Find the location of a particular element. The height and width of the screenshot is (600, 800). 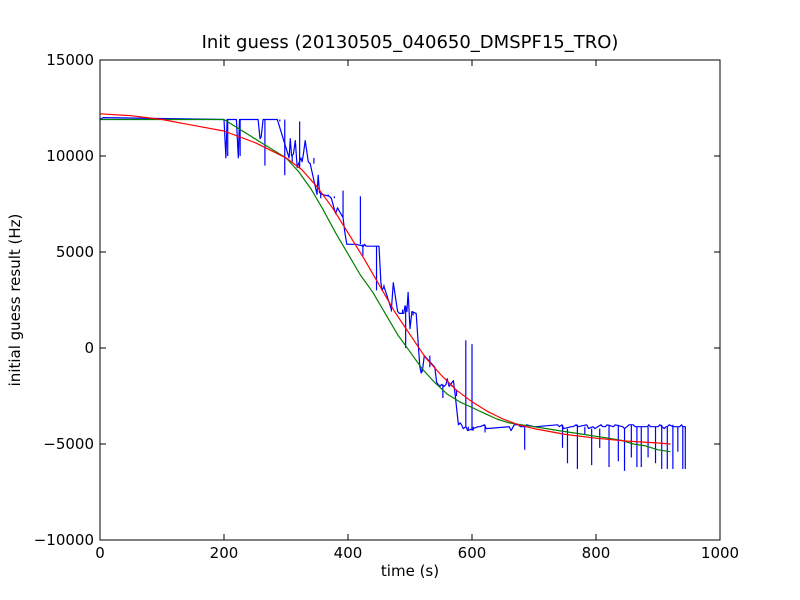

y-tick-label: 0 is located at coordinates (89, 348).